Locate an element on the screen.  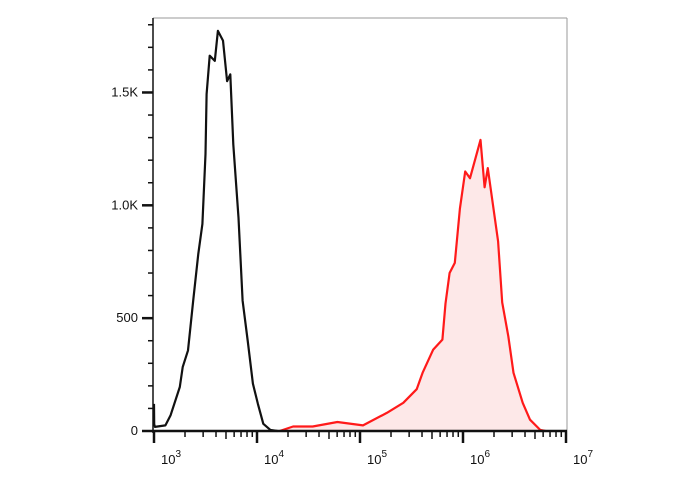
x-tick-label: 10⁴ is located at coordinates (274, 458).